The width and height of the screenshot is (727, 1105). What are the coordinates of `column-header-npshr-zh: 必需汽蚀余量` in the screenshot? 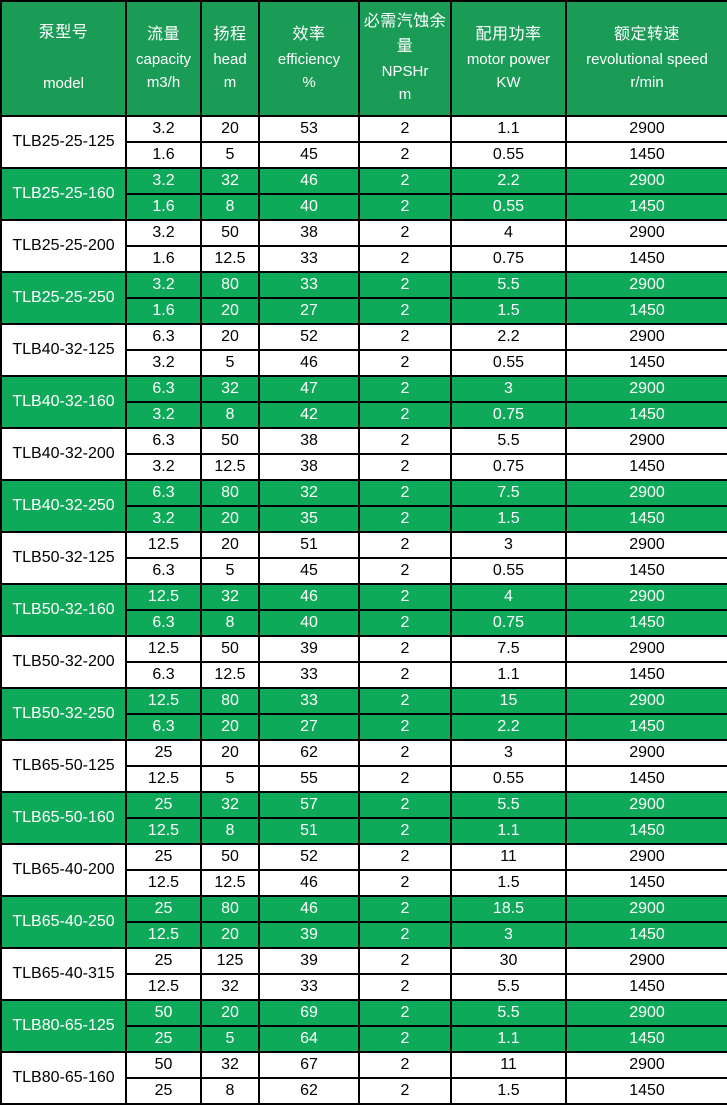 It's located at (405, 34).